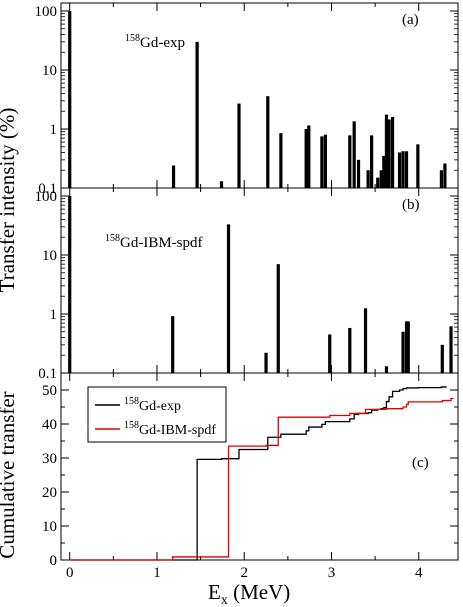 The image size is (463, 607). Describe the element at coordinates (49, 459) in the screenshot. I see `y-tick-label: 30` at that location.